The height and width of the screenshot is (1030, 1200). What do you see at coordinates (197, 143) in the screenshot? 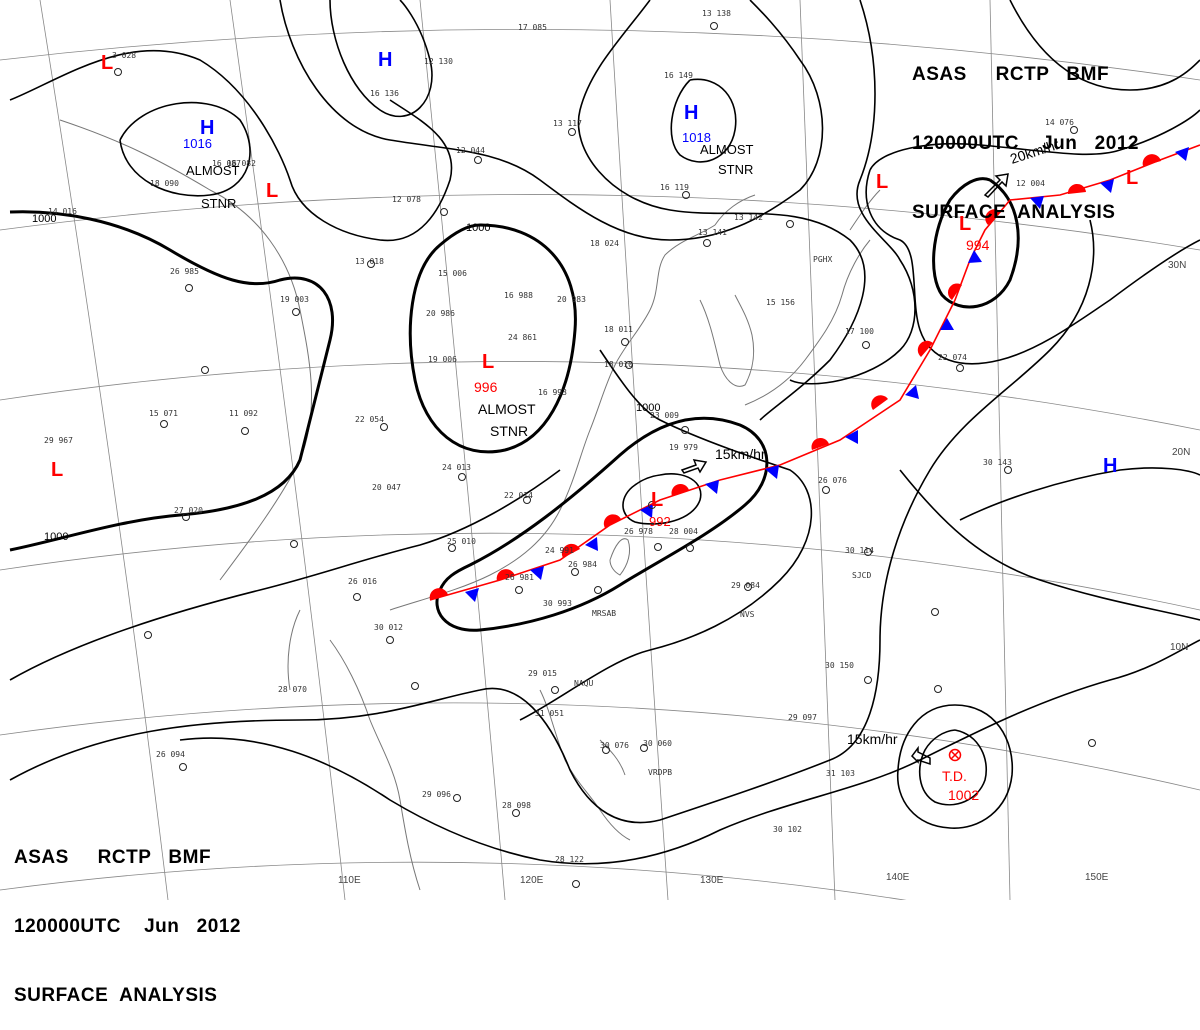
I see `high-center-1016-value: 1016` at bounding box center [197, 143].